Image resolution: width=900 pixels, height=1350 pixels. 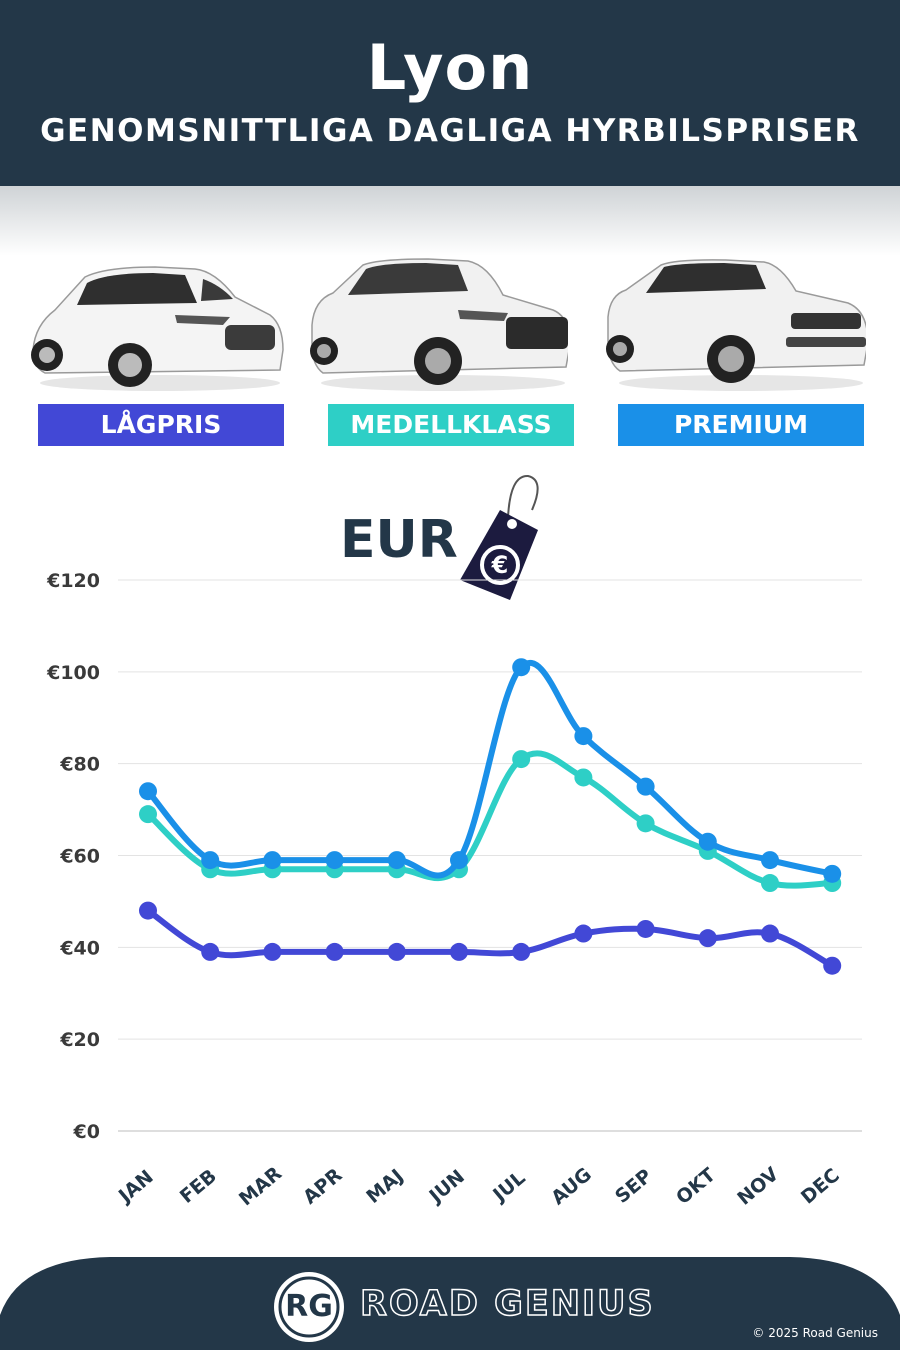 What do you see at coordinates (571, 1186) in the screenshot?
I see `x-tick-label: AUG` at bounding box center [571, 1186].